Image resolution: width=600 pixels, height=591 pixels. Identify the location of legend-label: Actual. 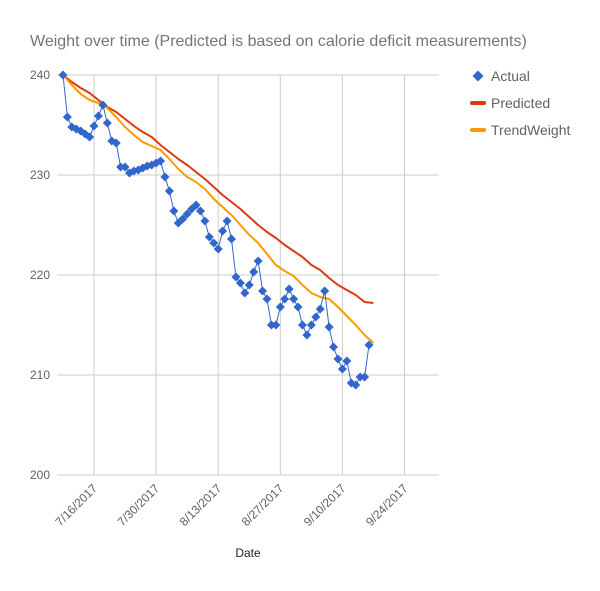
(510, 76).